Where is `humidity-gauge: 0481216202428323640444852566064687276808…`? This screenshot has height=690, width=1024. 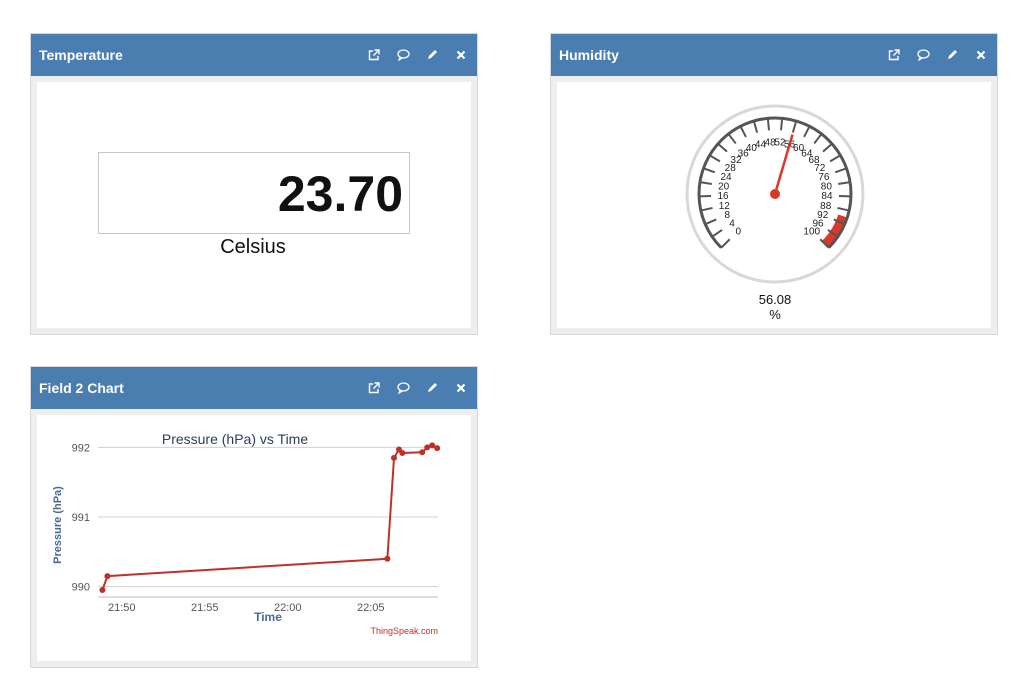
humidity-gauge: 0481216202428323640444852566064687276808… is located at coordinates (775, 194).